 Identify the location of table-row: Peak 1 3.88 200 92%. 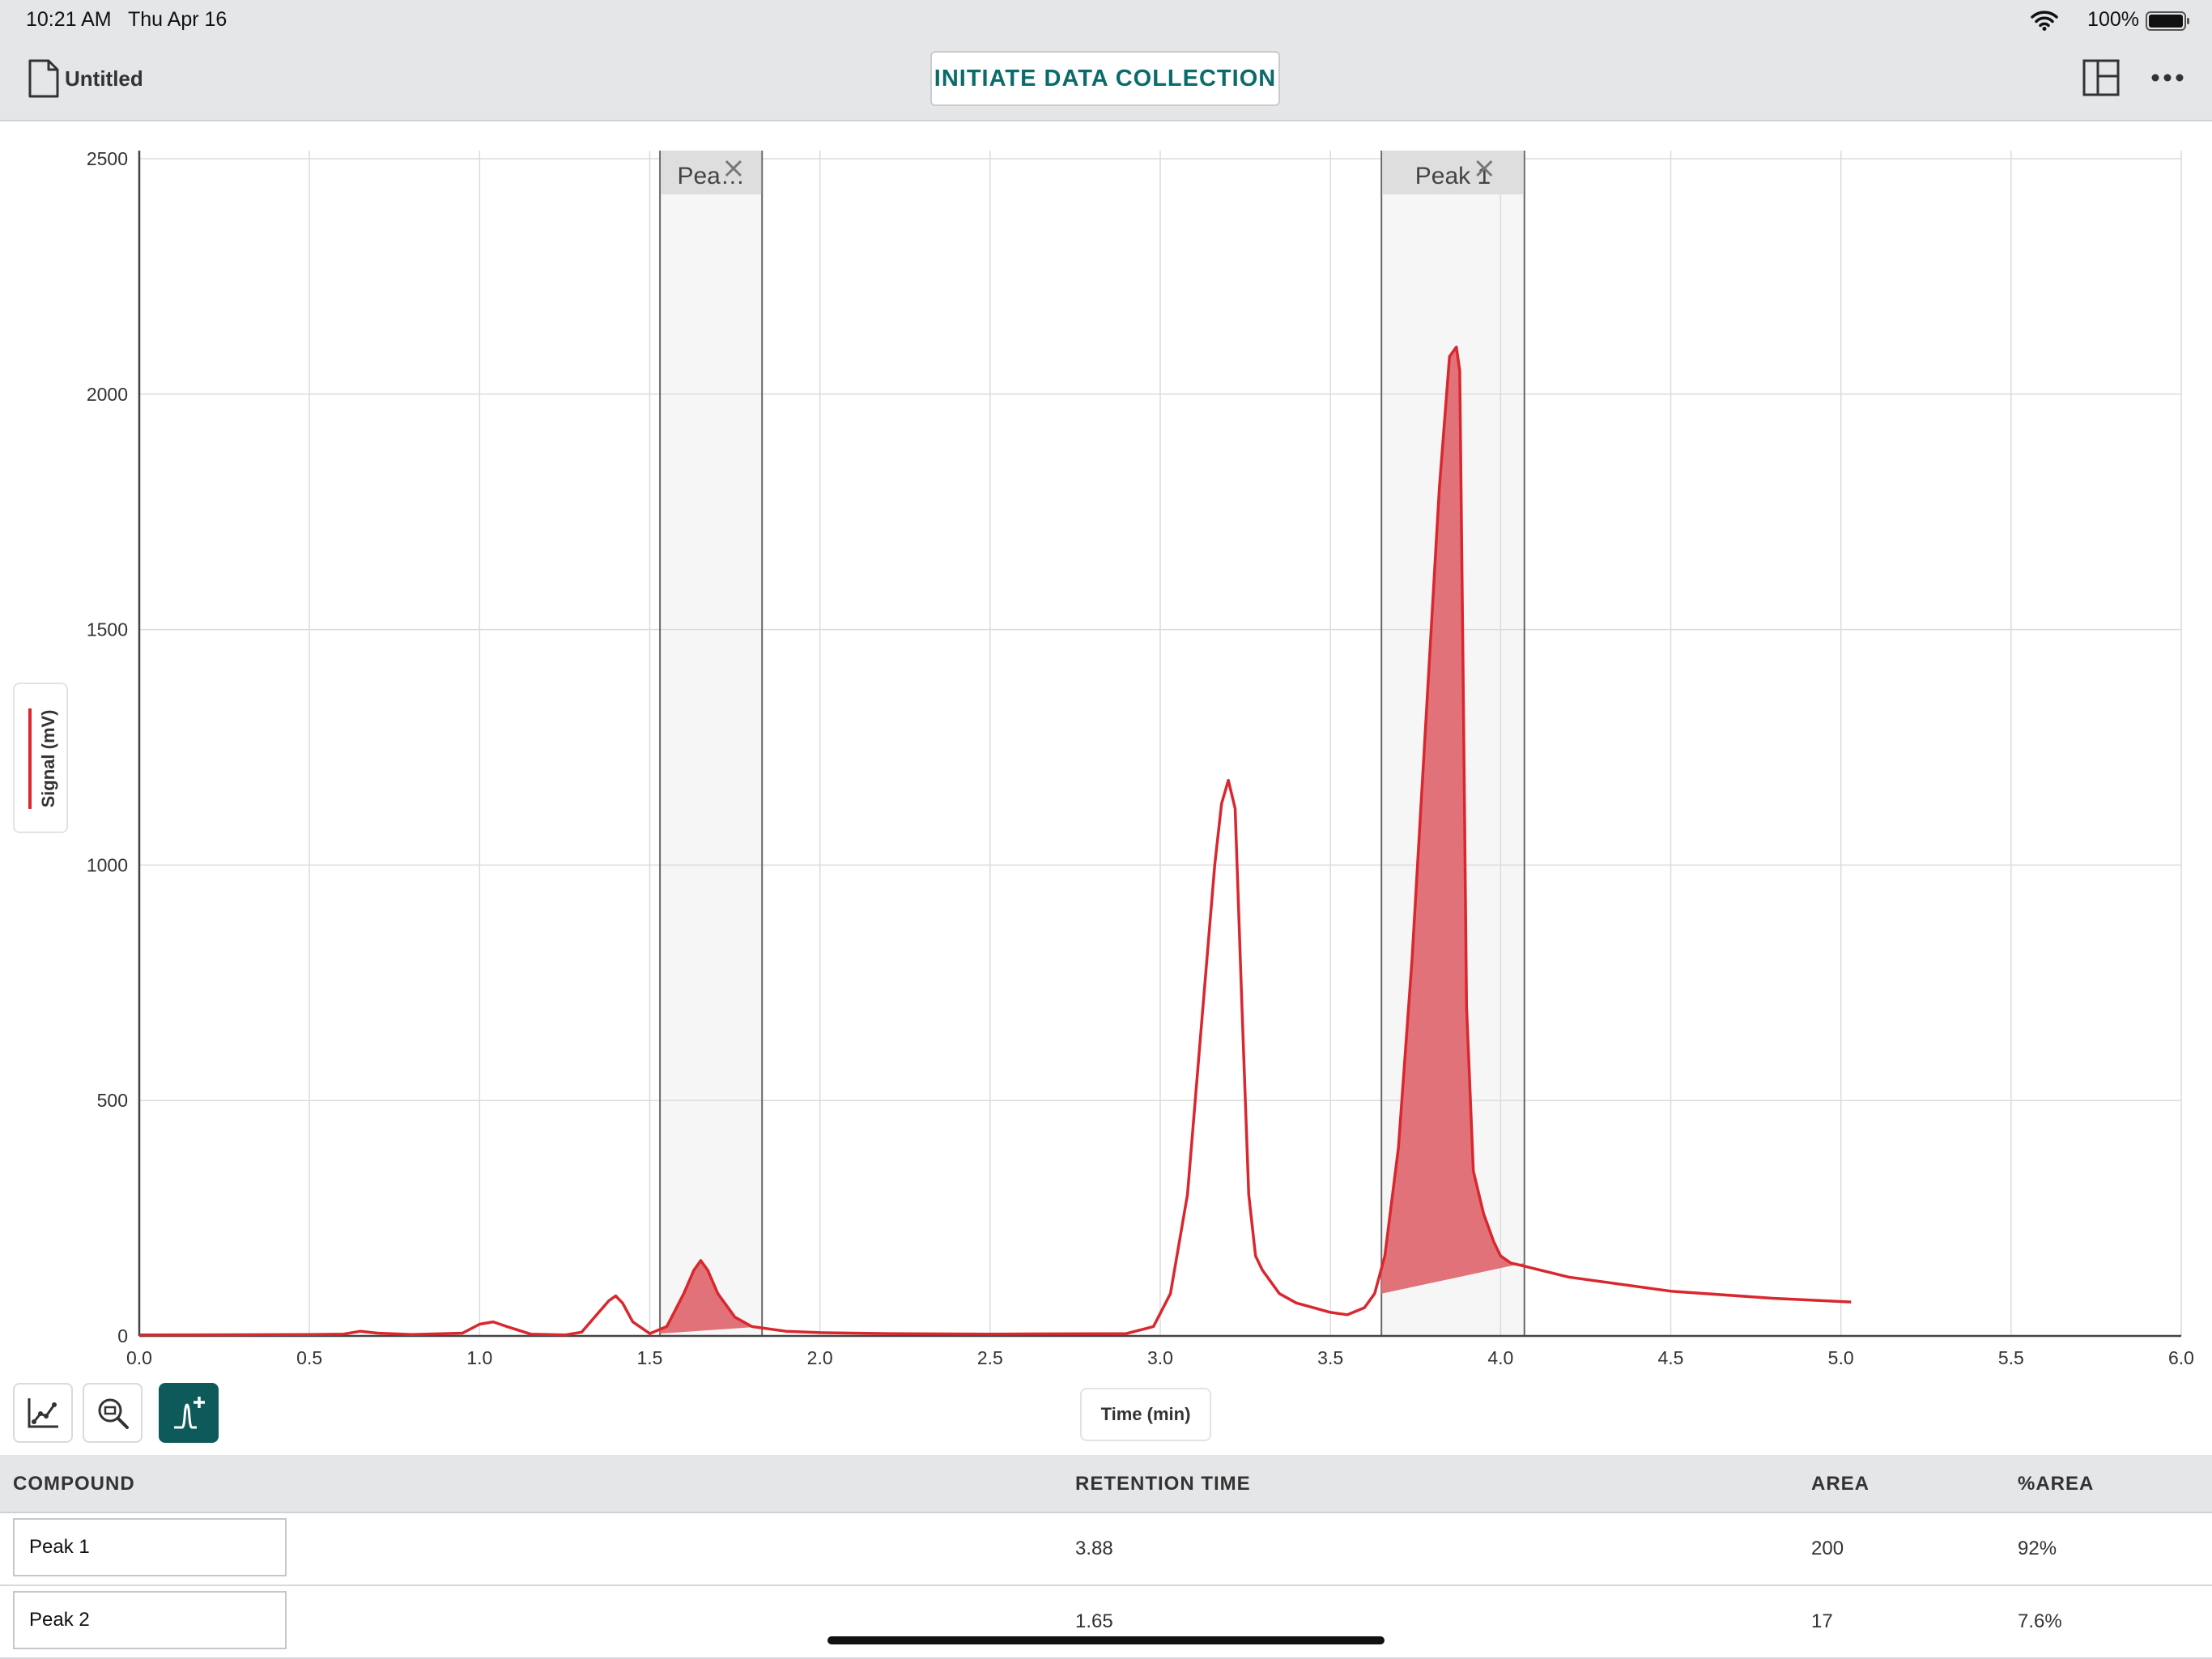
(1106, 1549).